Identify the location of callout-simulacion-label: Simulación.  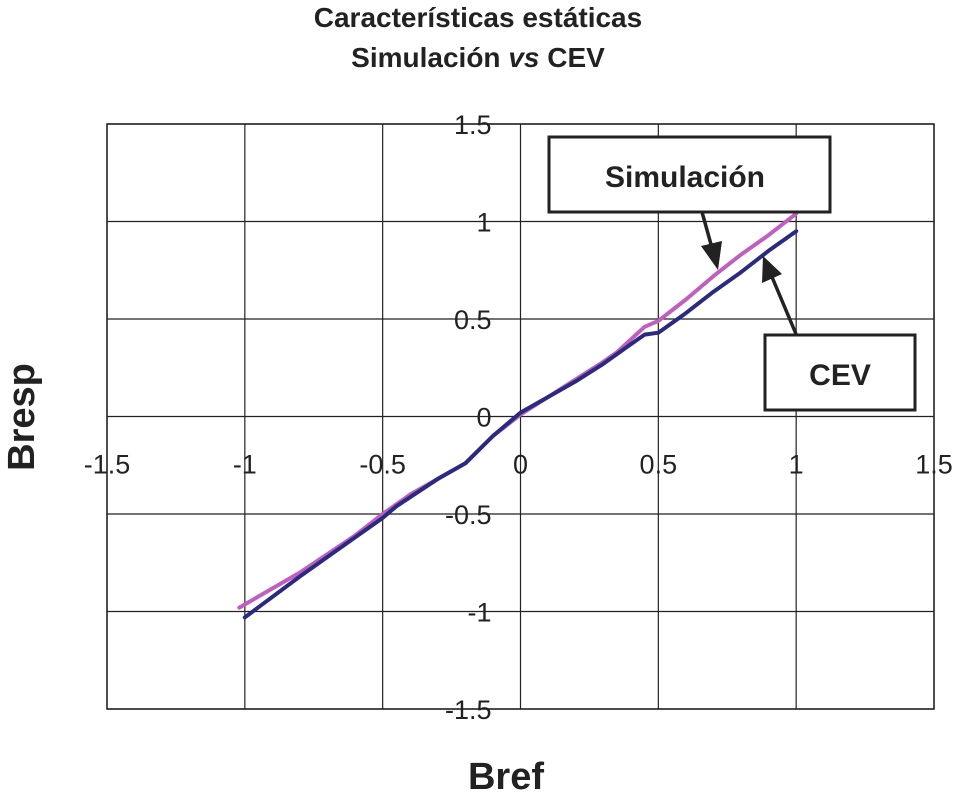
(685, 177).